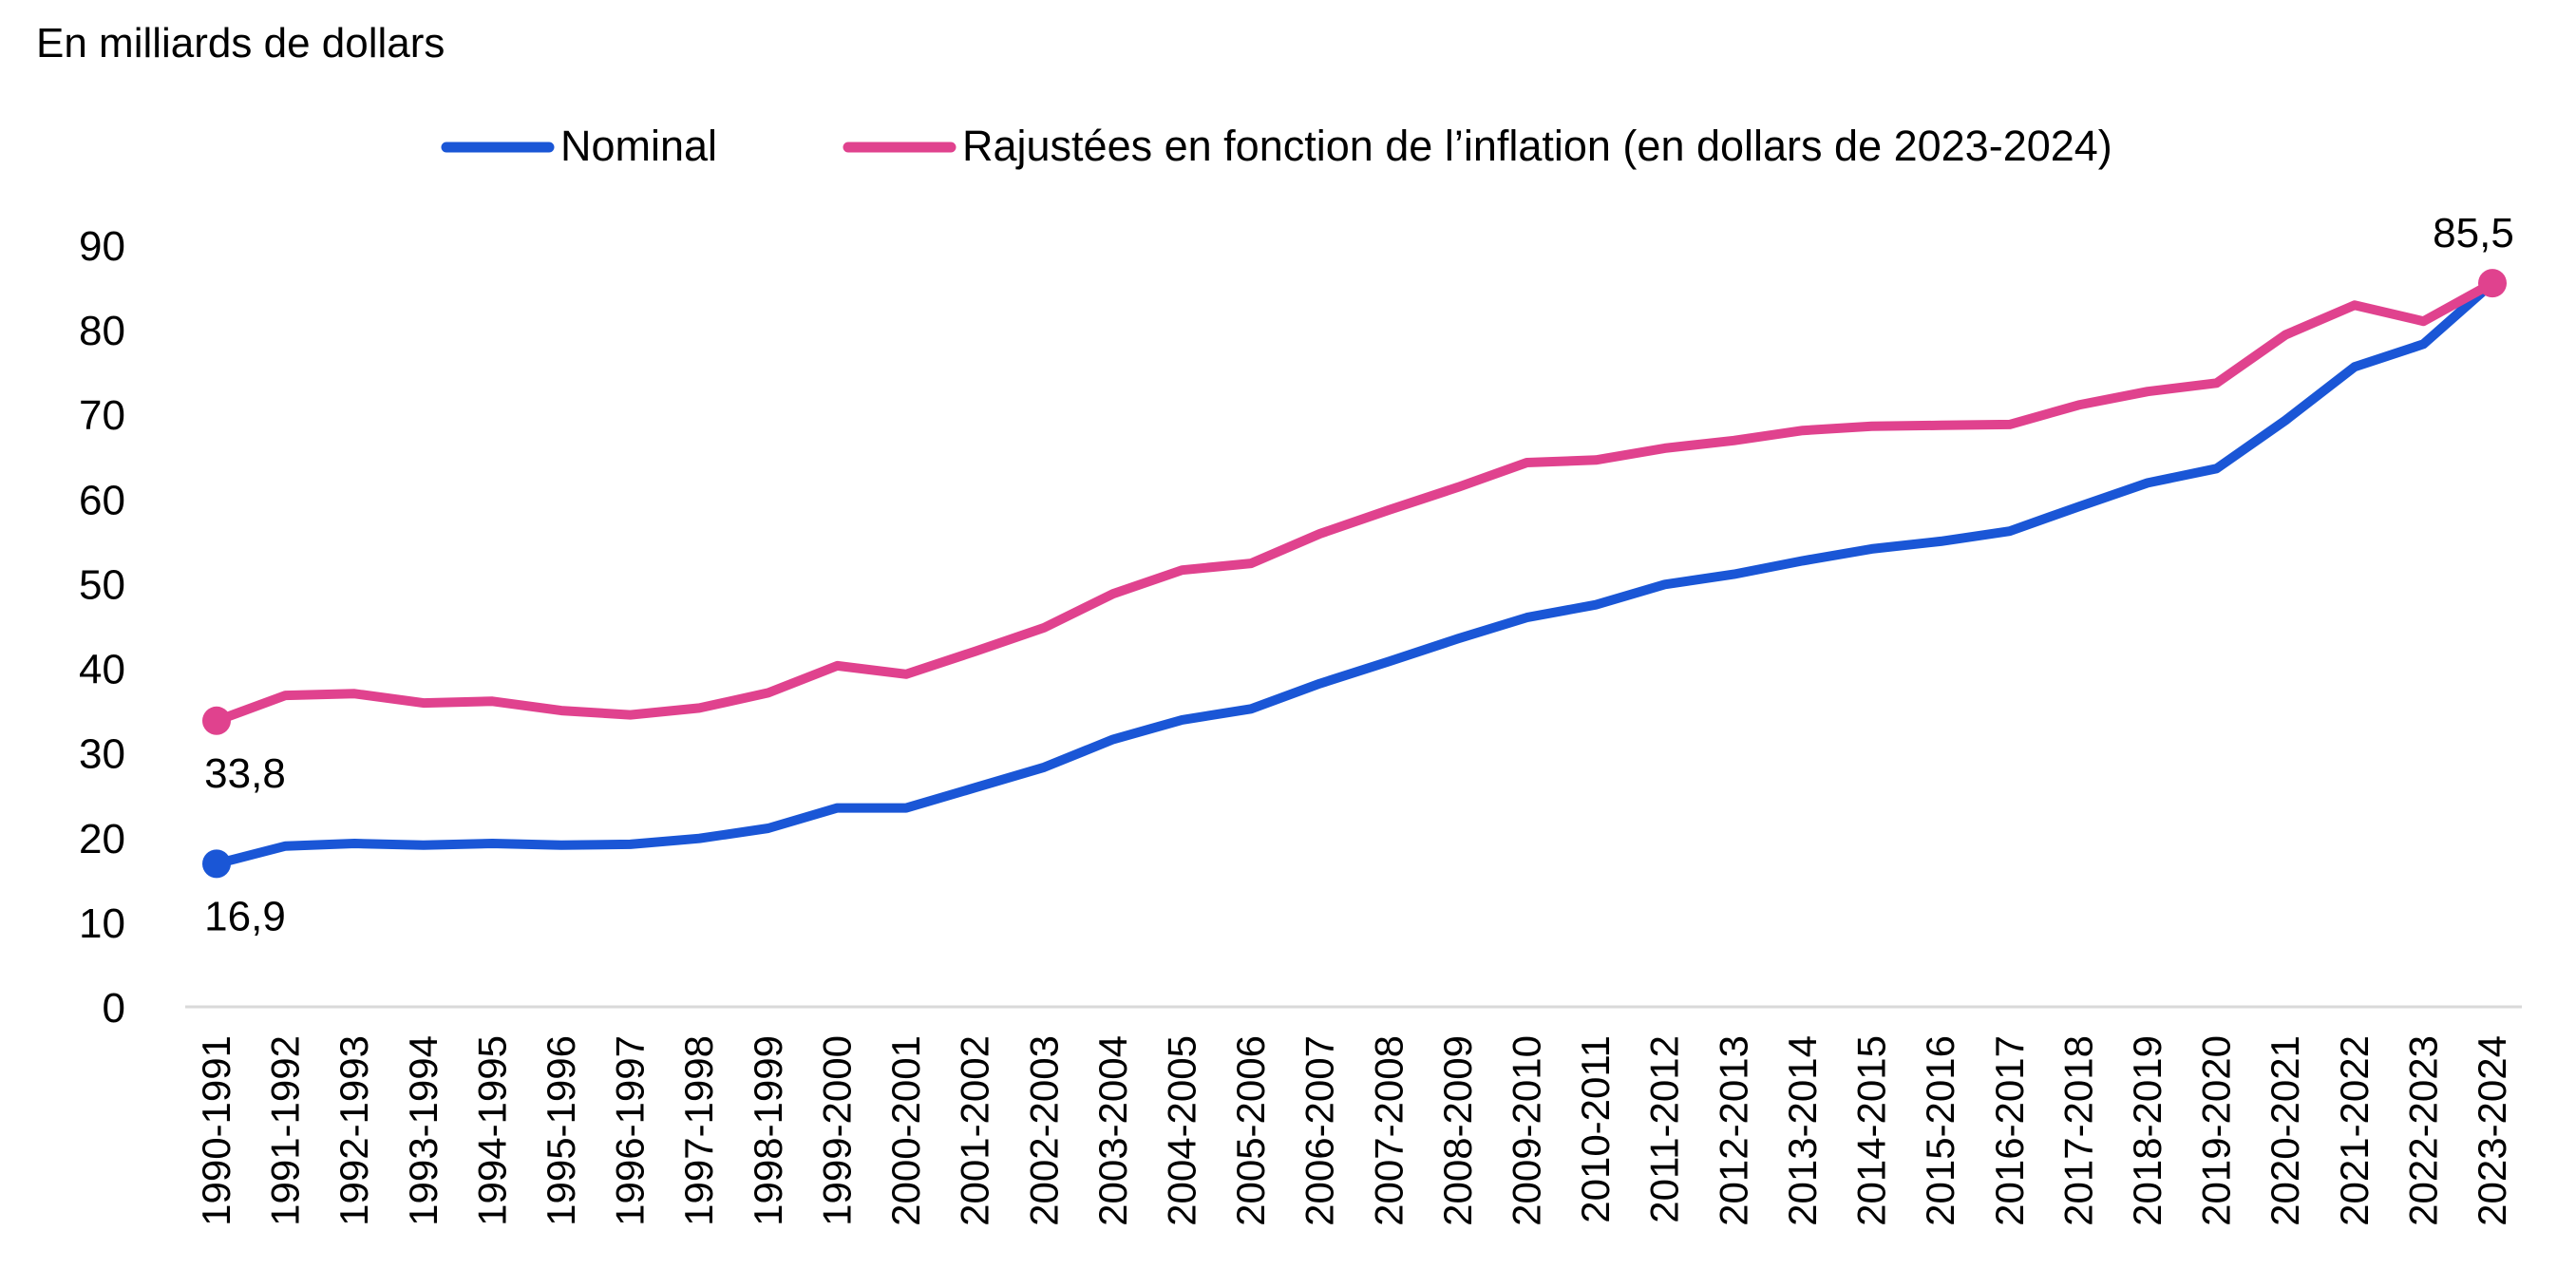 The height and width of the screenshot is (1288, 2576). I want to click on y-tick-label: 80, so click(102, 331).